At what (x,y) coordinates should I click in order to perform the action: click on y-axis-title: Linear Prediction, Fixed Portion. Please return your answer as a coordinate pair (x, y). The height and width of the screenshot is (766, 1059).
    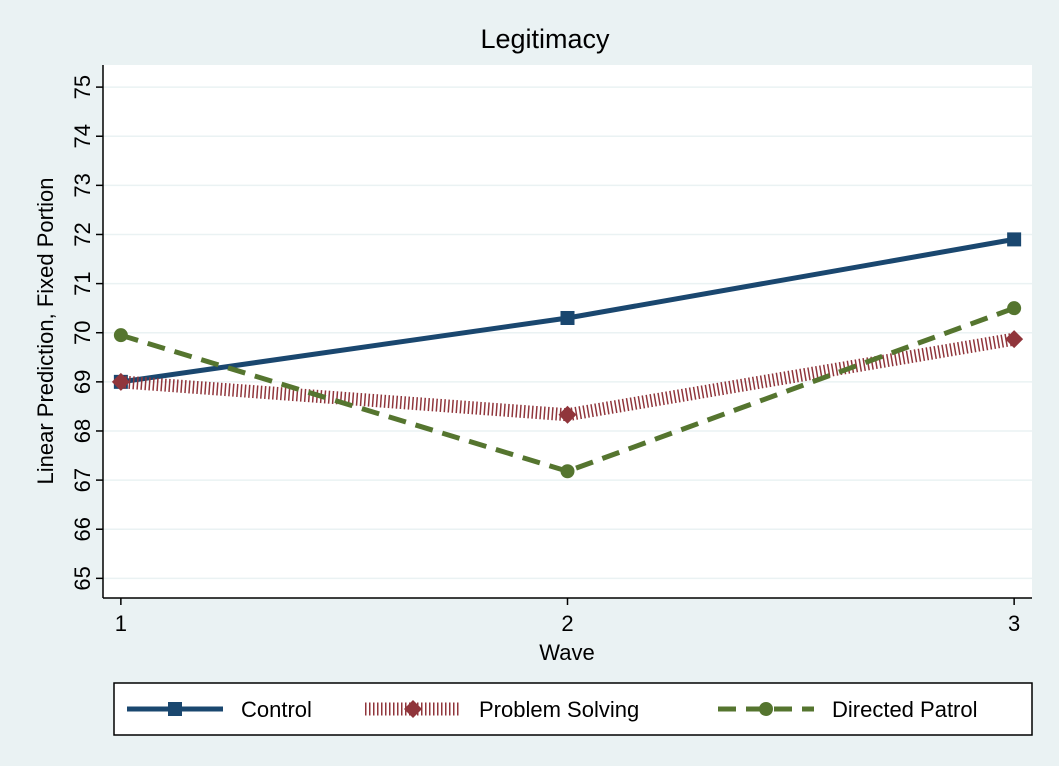
    Looking at the image, I should click on (45, 331).